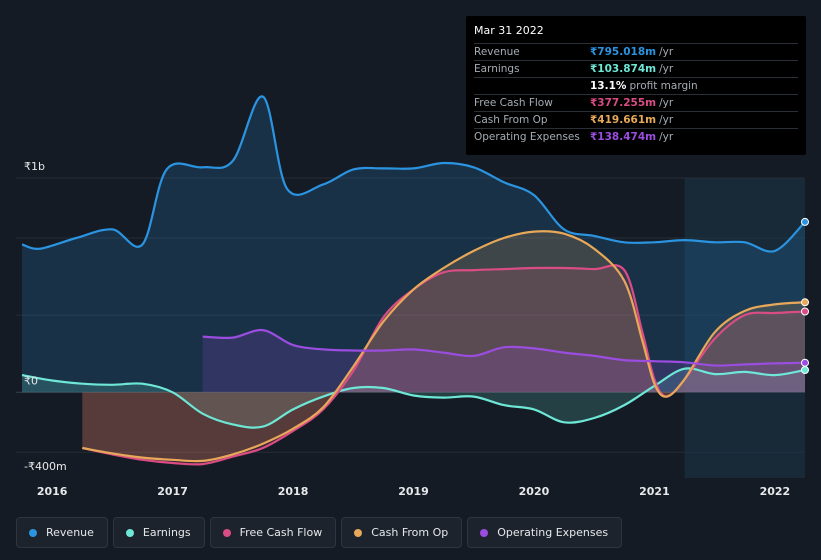  What do you see at coordinates (513, 103) in the screenshot?
I see `tooltip-row-label: Free Cash Flow` at bounding box center [513, 103].